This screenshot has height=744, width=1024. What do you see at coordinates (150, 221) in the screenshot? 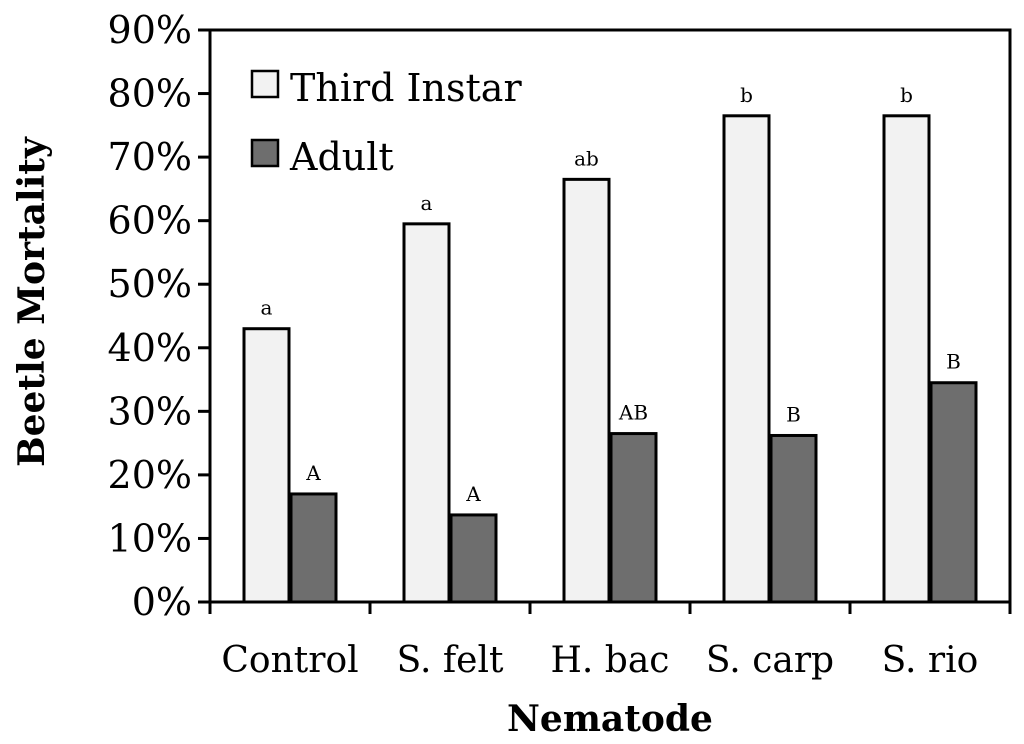
I see `y-tick-label: 60%` at bounding box center [150, 221].